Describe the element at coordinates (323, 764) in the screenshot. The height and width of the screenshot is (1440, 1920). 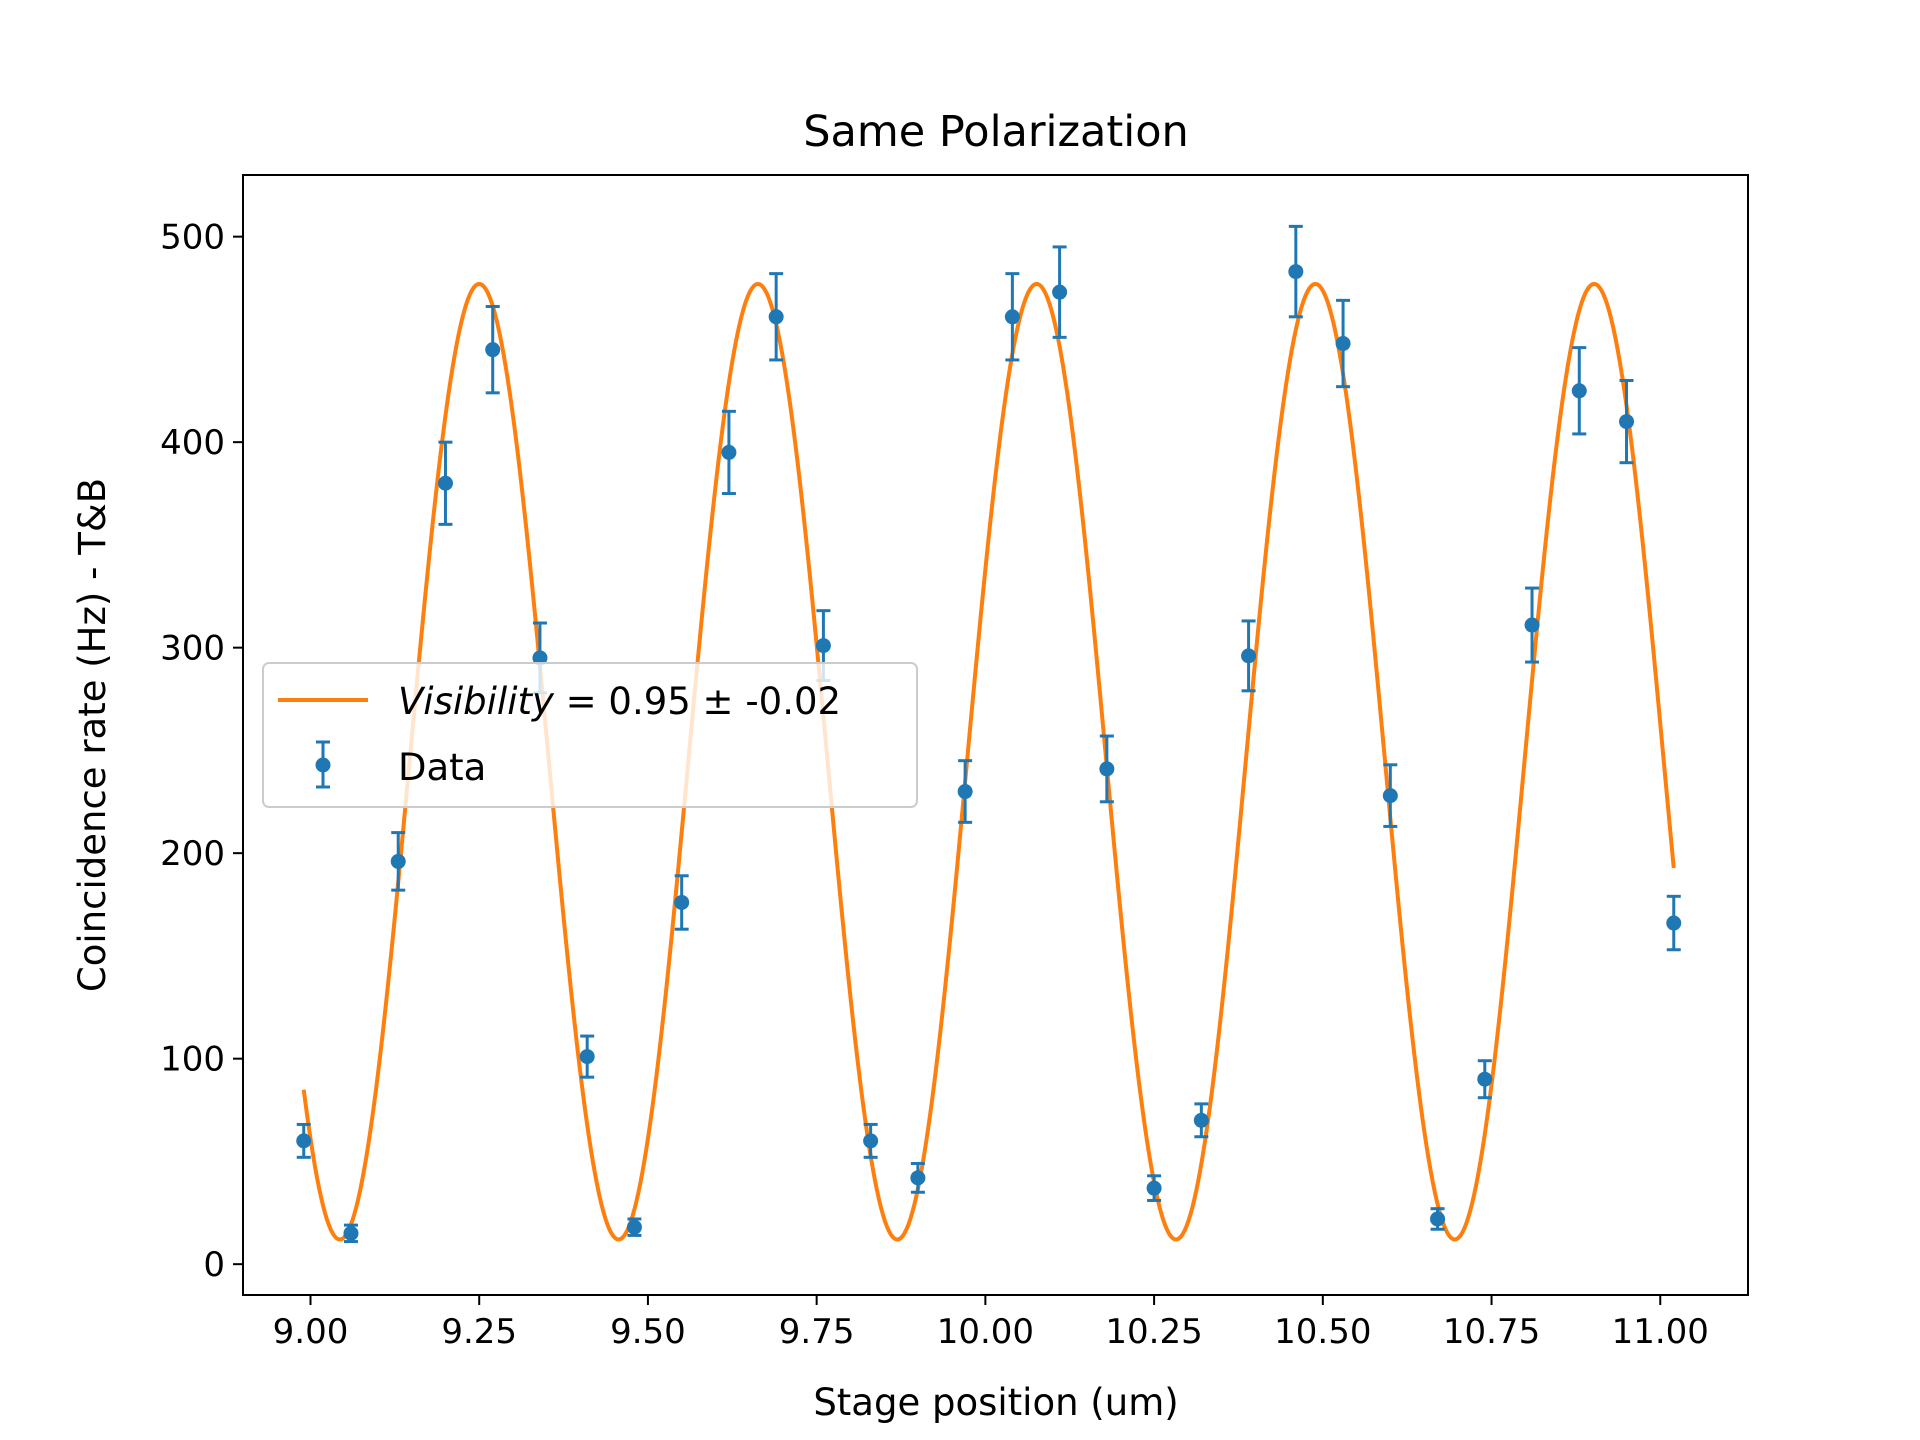
I see `legend-data-swatch` at that location.